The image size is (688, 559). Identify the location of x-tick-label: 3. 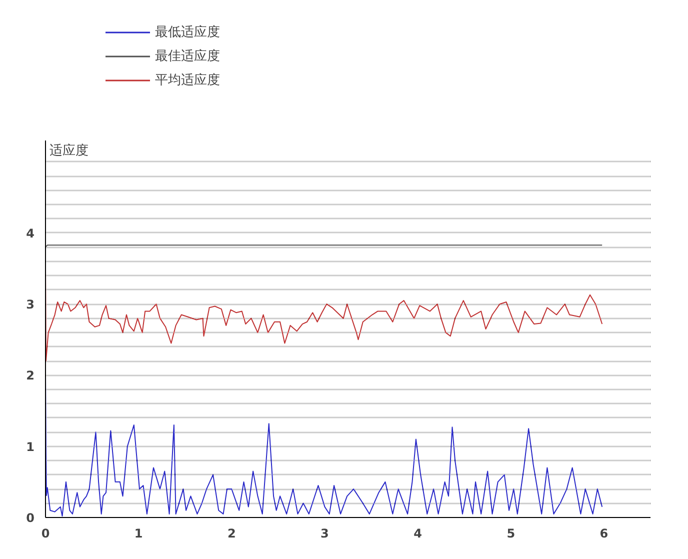
(324, 533).